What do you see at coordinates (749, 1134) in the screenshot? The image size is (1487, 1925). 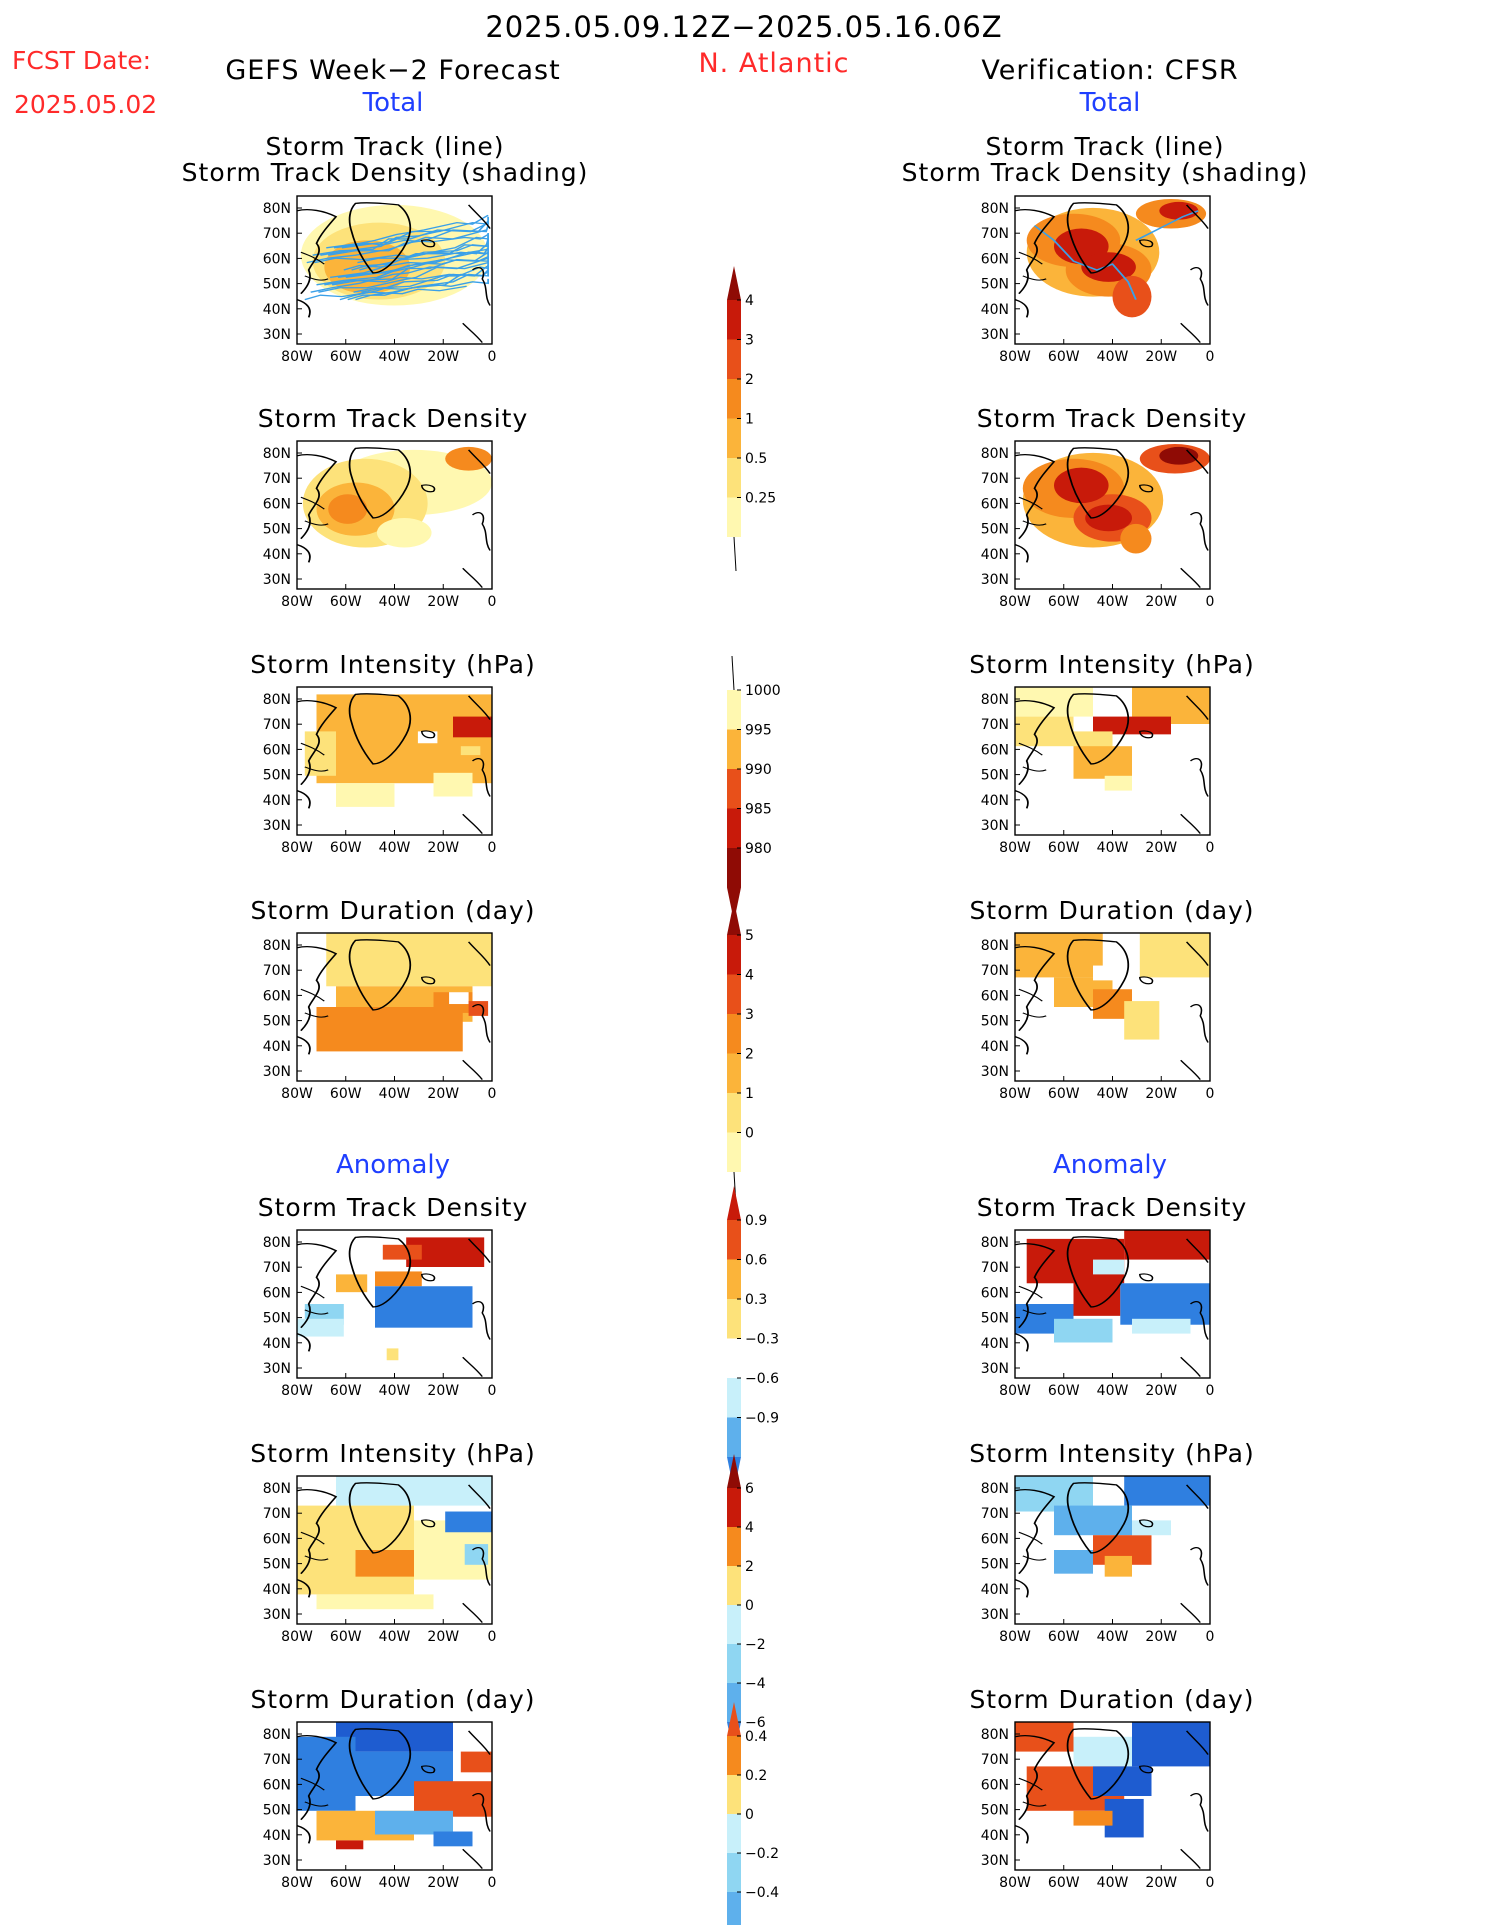 I see `colorbar-label: 0` at bounding box center [749, 1134].